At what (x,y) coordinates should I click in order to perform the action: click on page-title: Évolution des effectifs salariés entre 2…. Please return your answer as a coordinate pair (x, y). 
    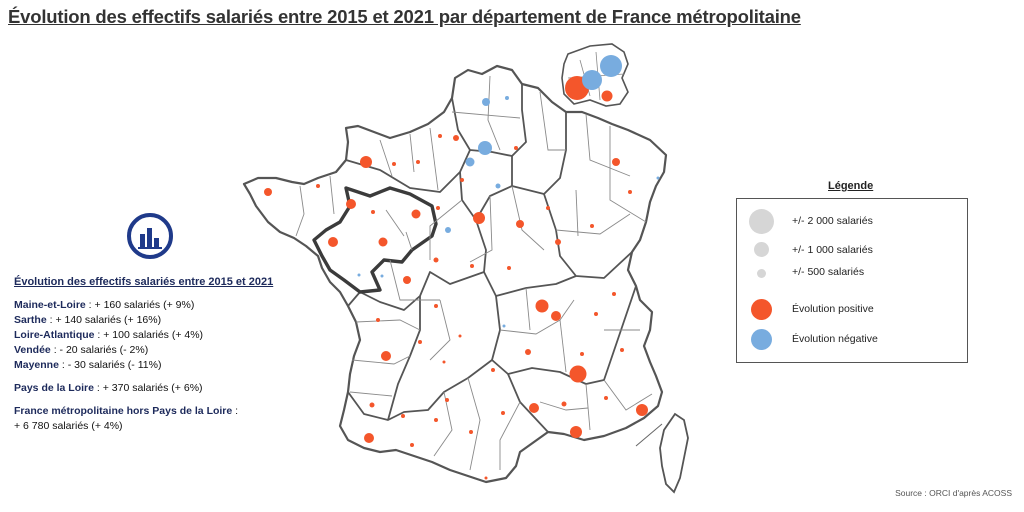
    Looking at the image, I should click on (404, 16).